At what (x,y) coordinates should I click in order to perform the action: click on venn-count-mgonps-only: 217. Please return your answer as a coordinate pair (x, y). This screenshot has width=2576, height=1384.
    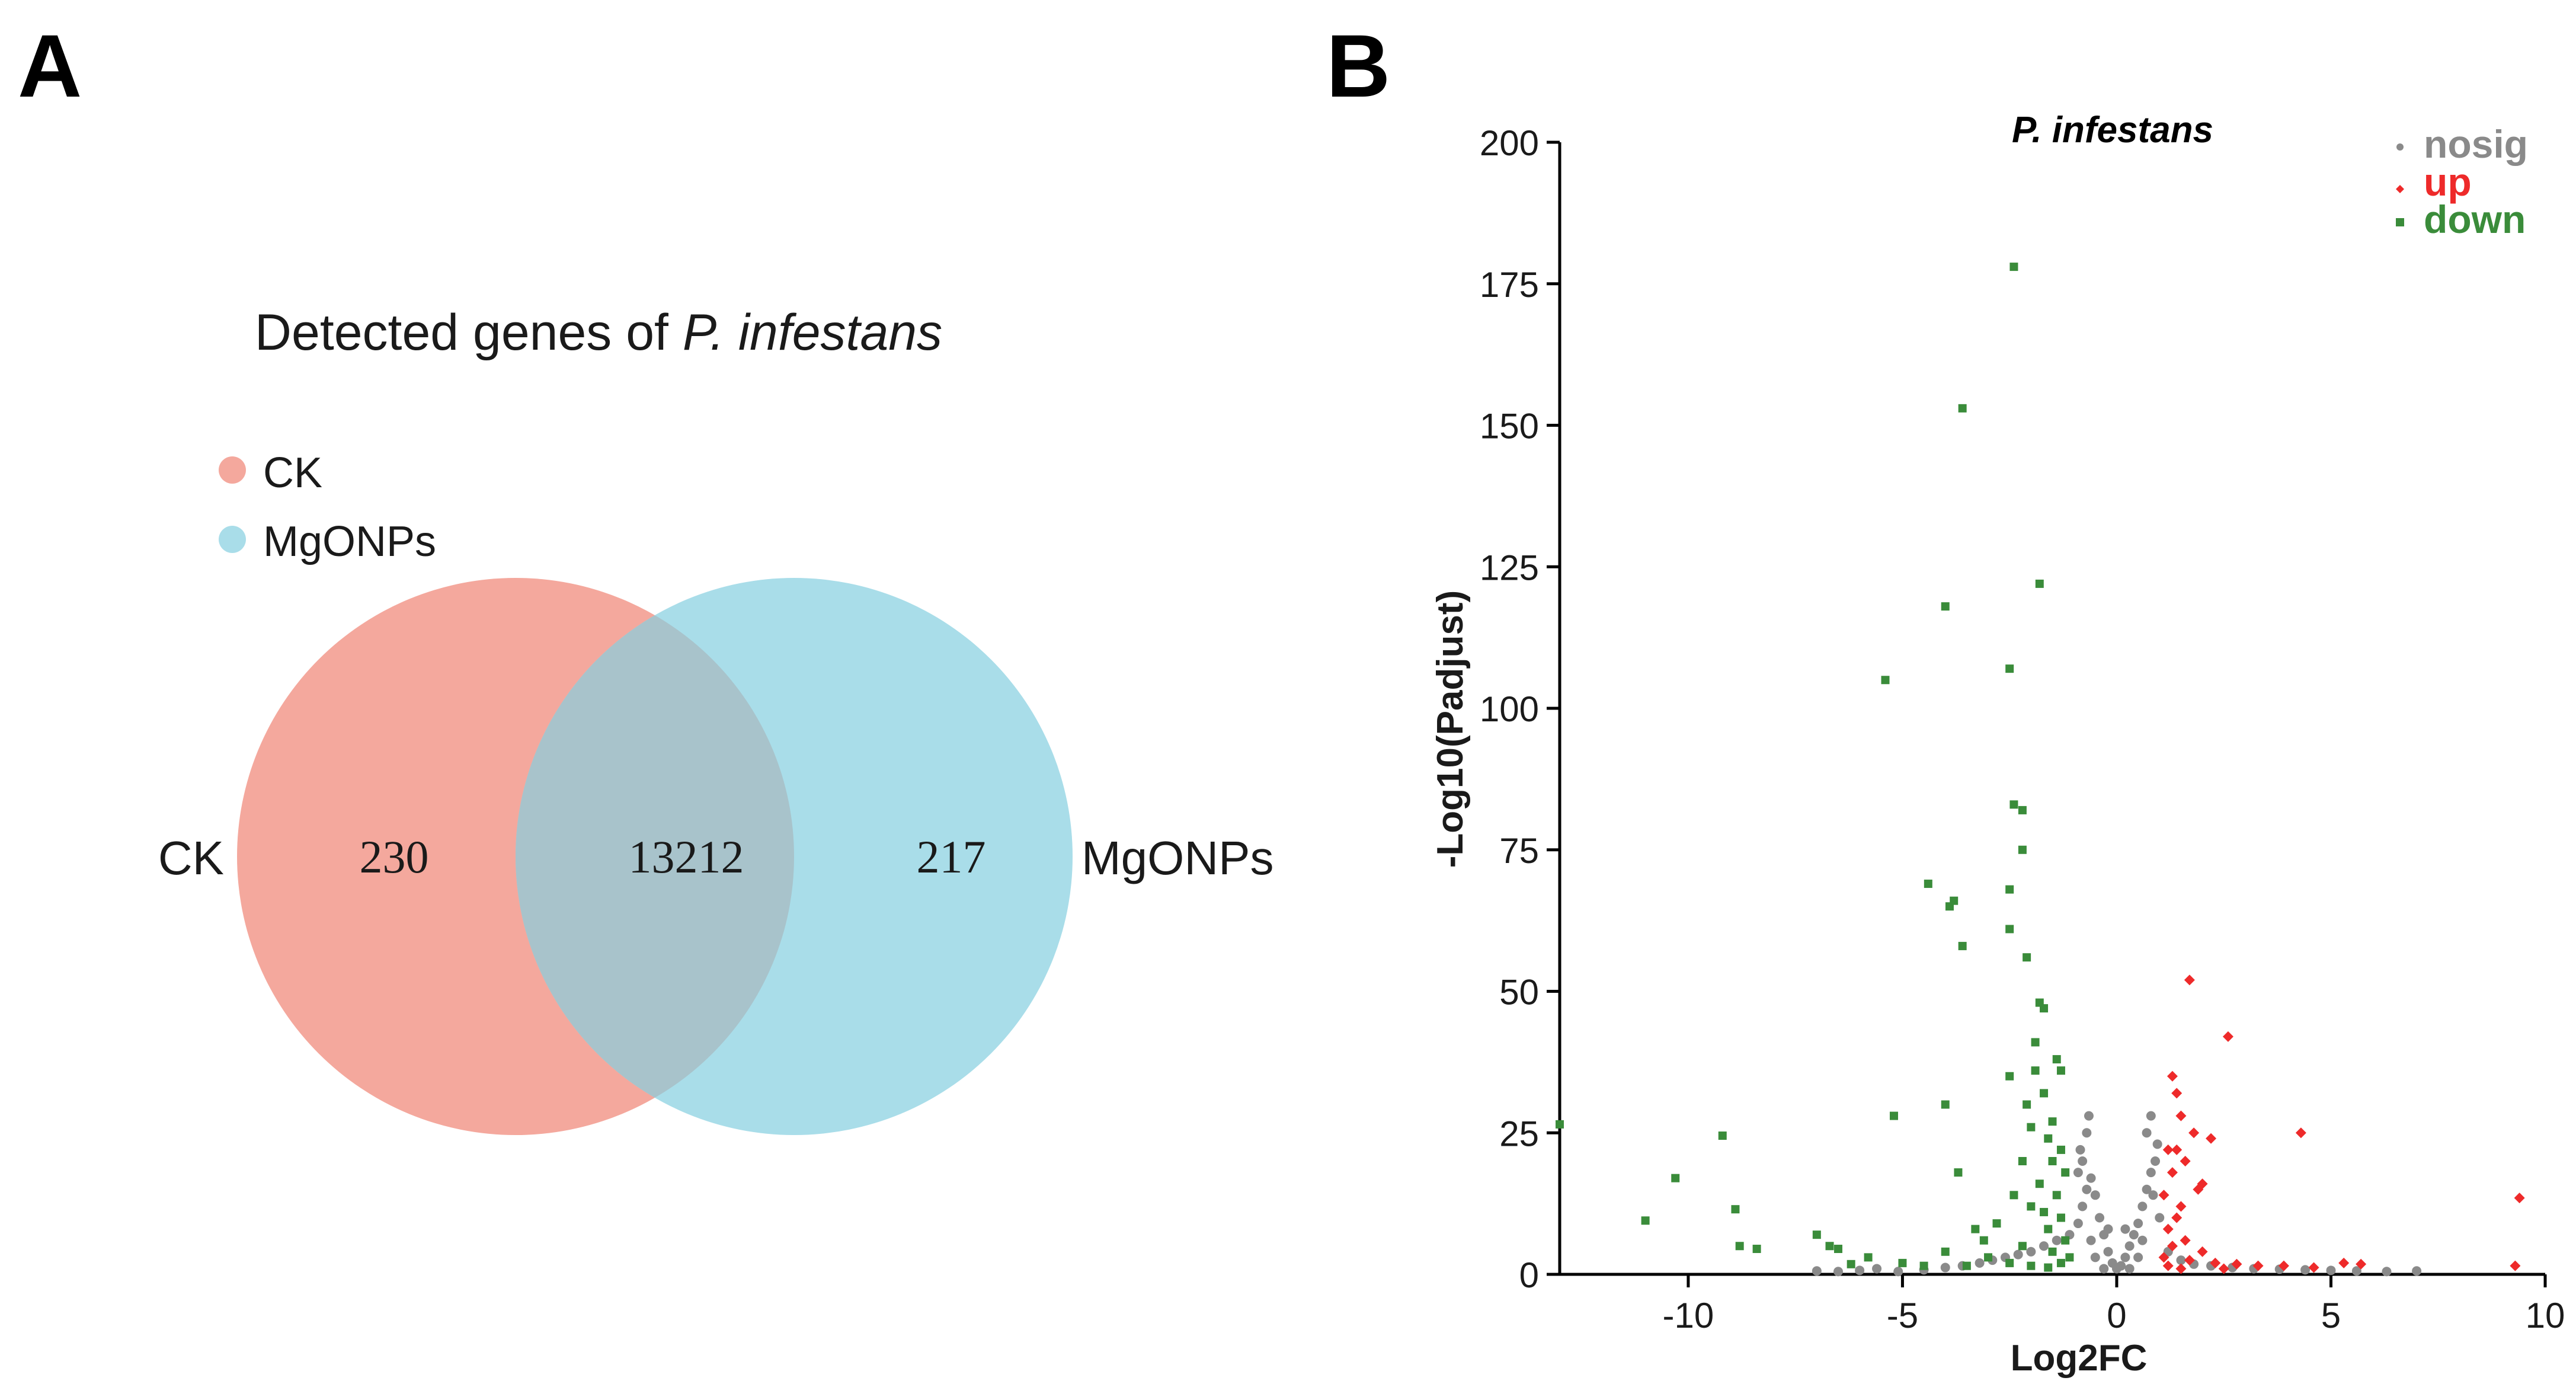
    Looking at the image, I should click on (951, 857).